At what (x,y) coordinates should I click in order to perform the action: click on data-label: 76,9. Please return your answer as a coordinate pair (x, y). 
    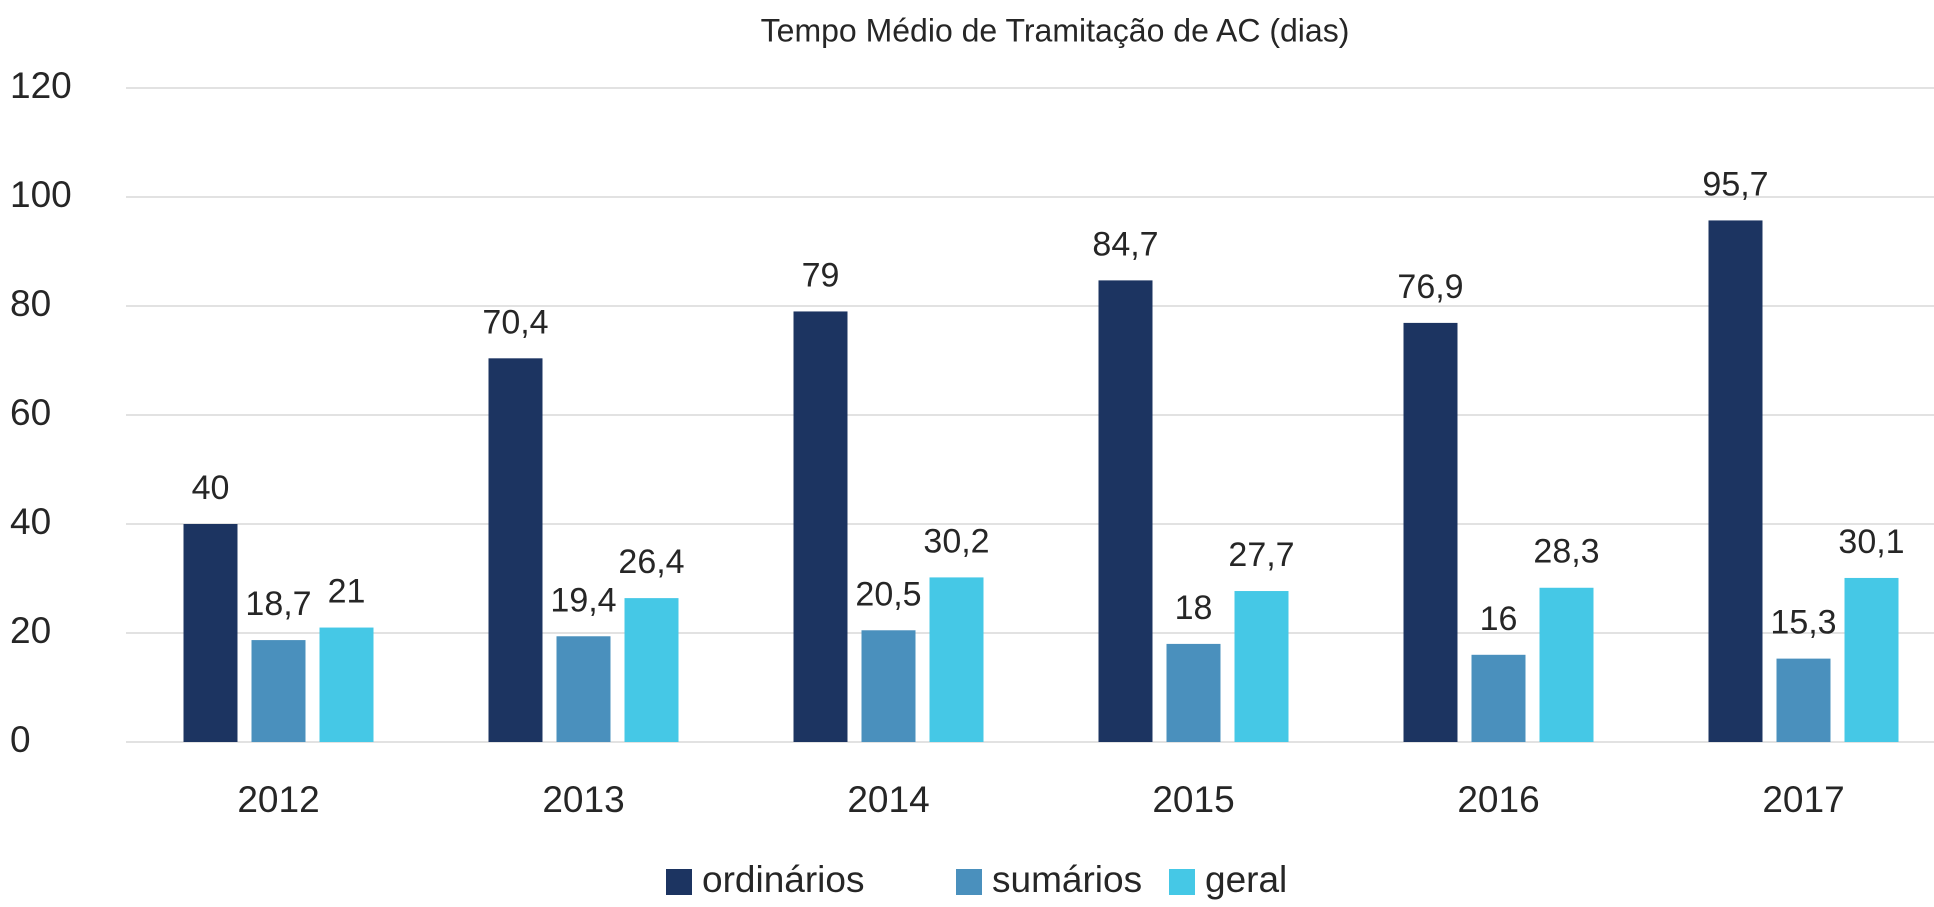
    Looking at the image, I should click on (1430, 287).